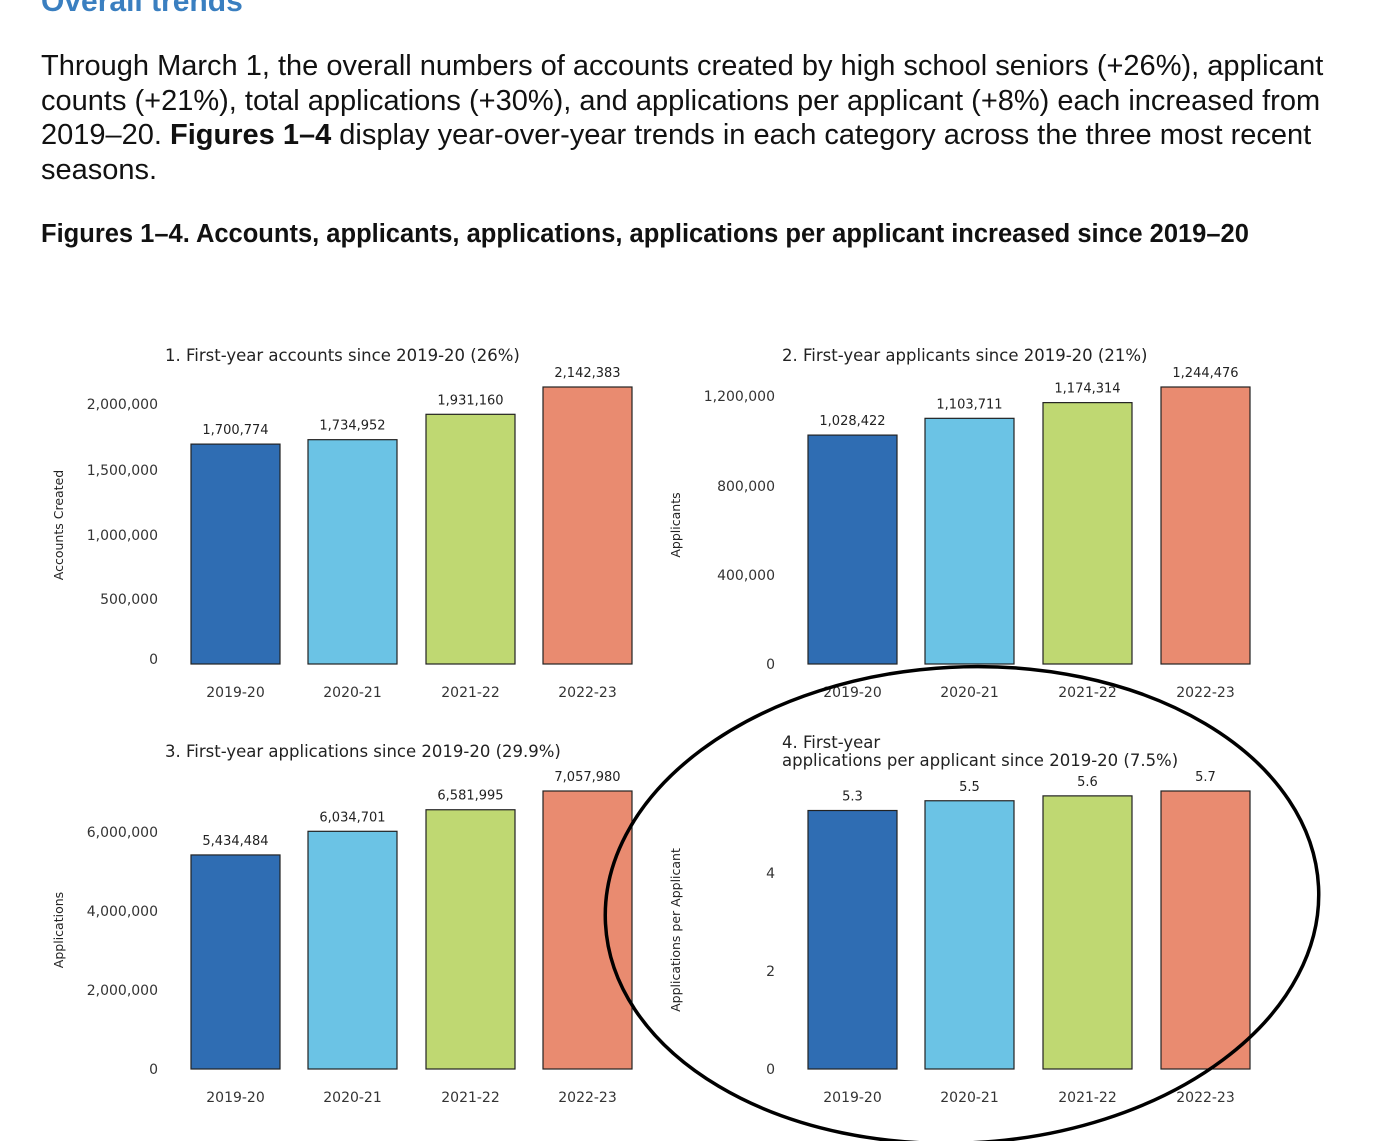  What do you see at coordinates (1087, 1098) in the screenshot?
I see `chart-4-category-label: 2021-22` at bounding box center [1087, 1098].